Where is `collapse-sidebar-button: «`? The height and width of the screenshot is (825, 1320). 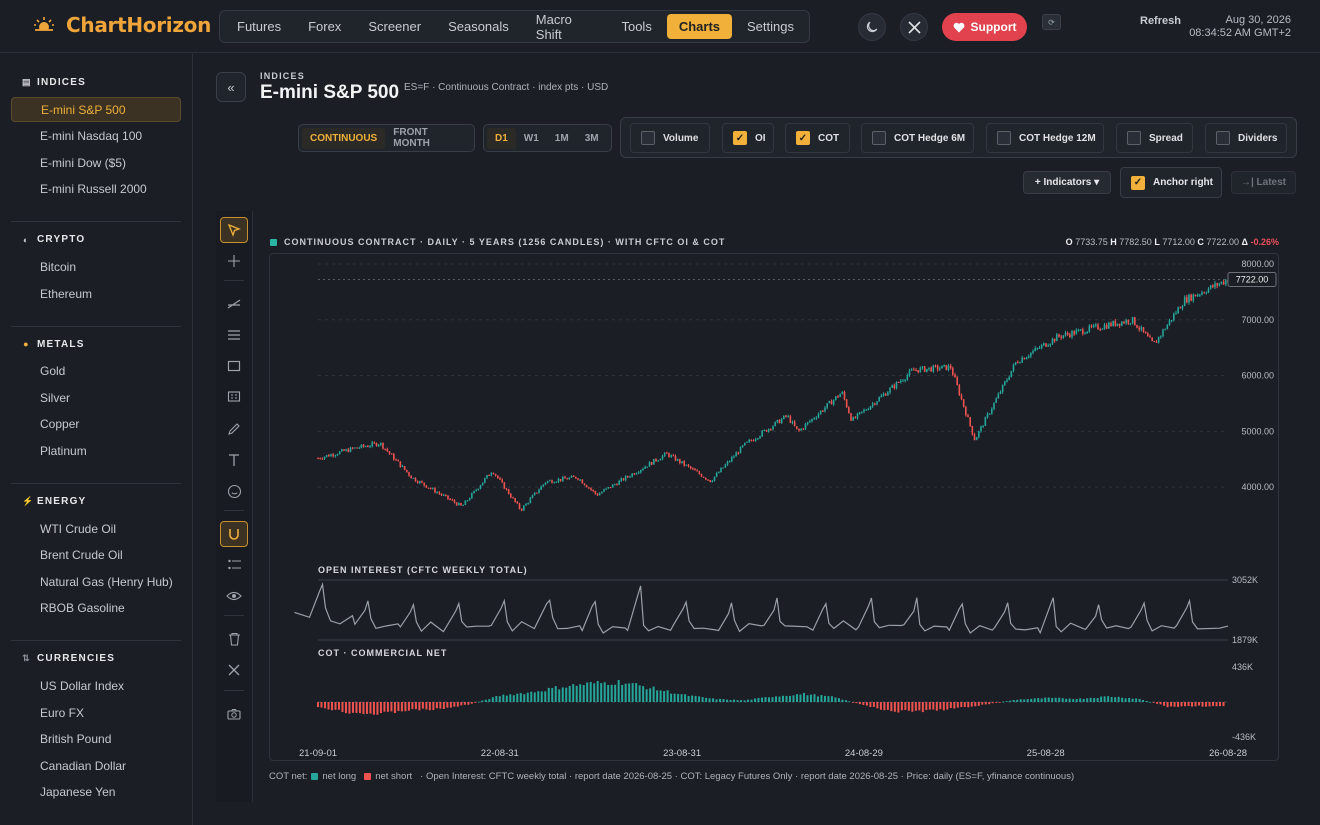
collapse-sidebar-button: « is located at coordinates (231, 87).